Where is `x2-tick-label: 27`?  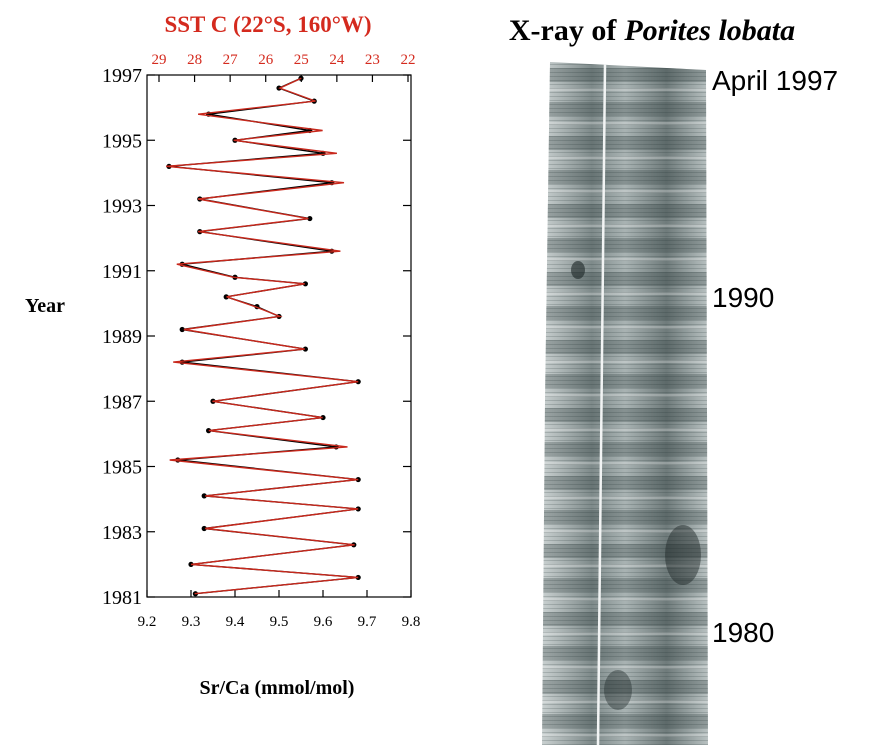 x2-tick-label: 27 is located at coordinates (231, 60).